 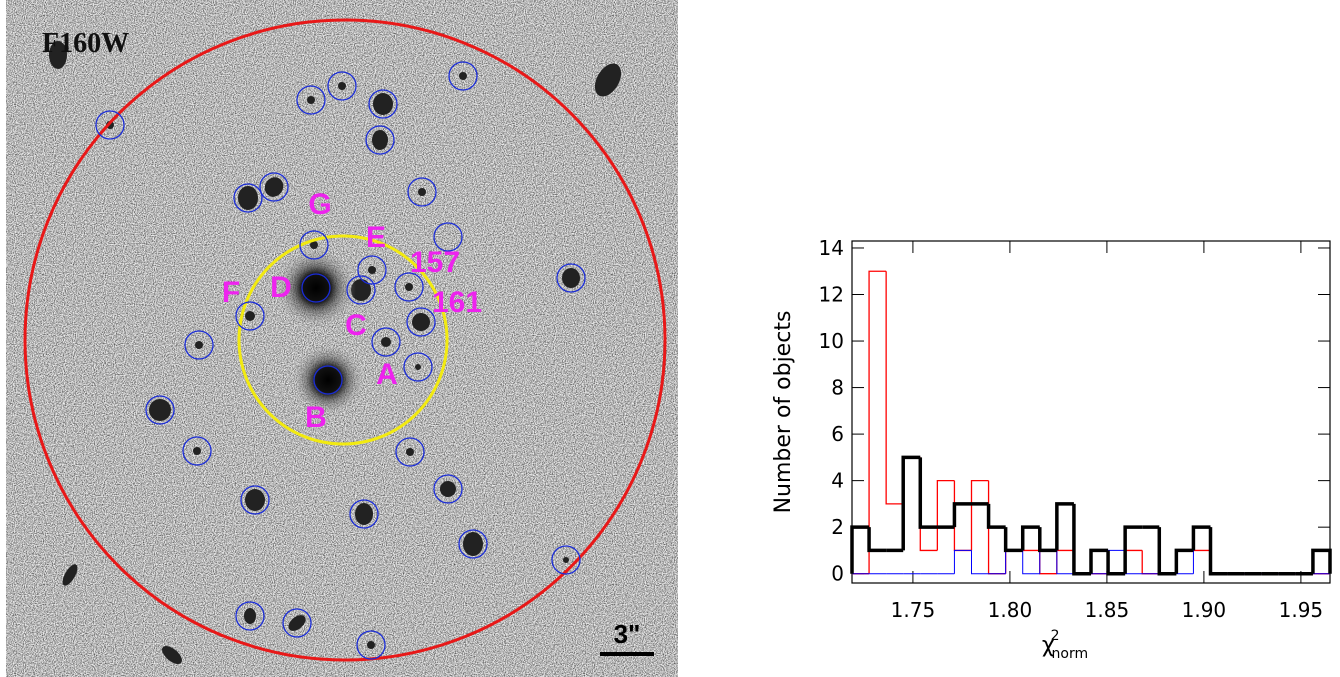 What do you see at coordinates (1301, 610) in the screenshot?
I see `x-tick-label: 1.95` at bounding box center [1301, 610].